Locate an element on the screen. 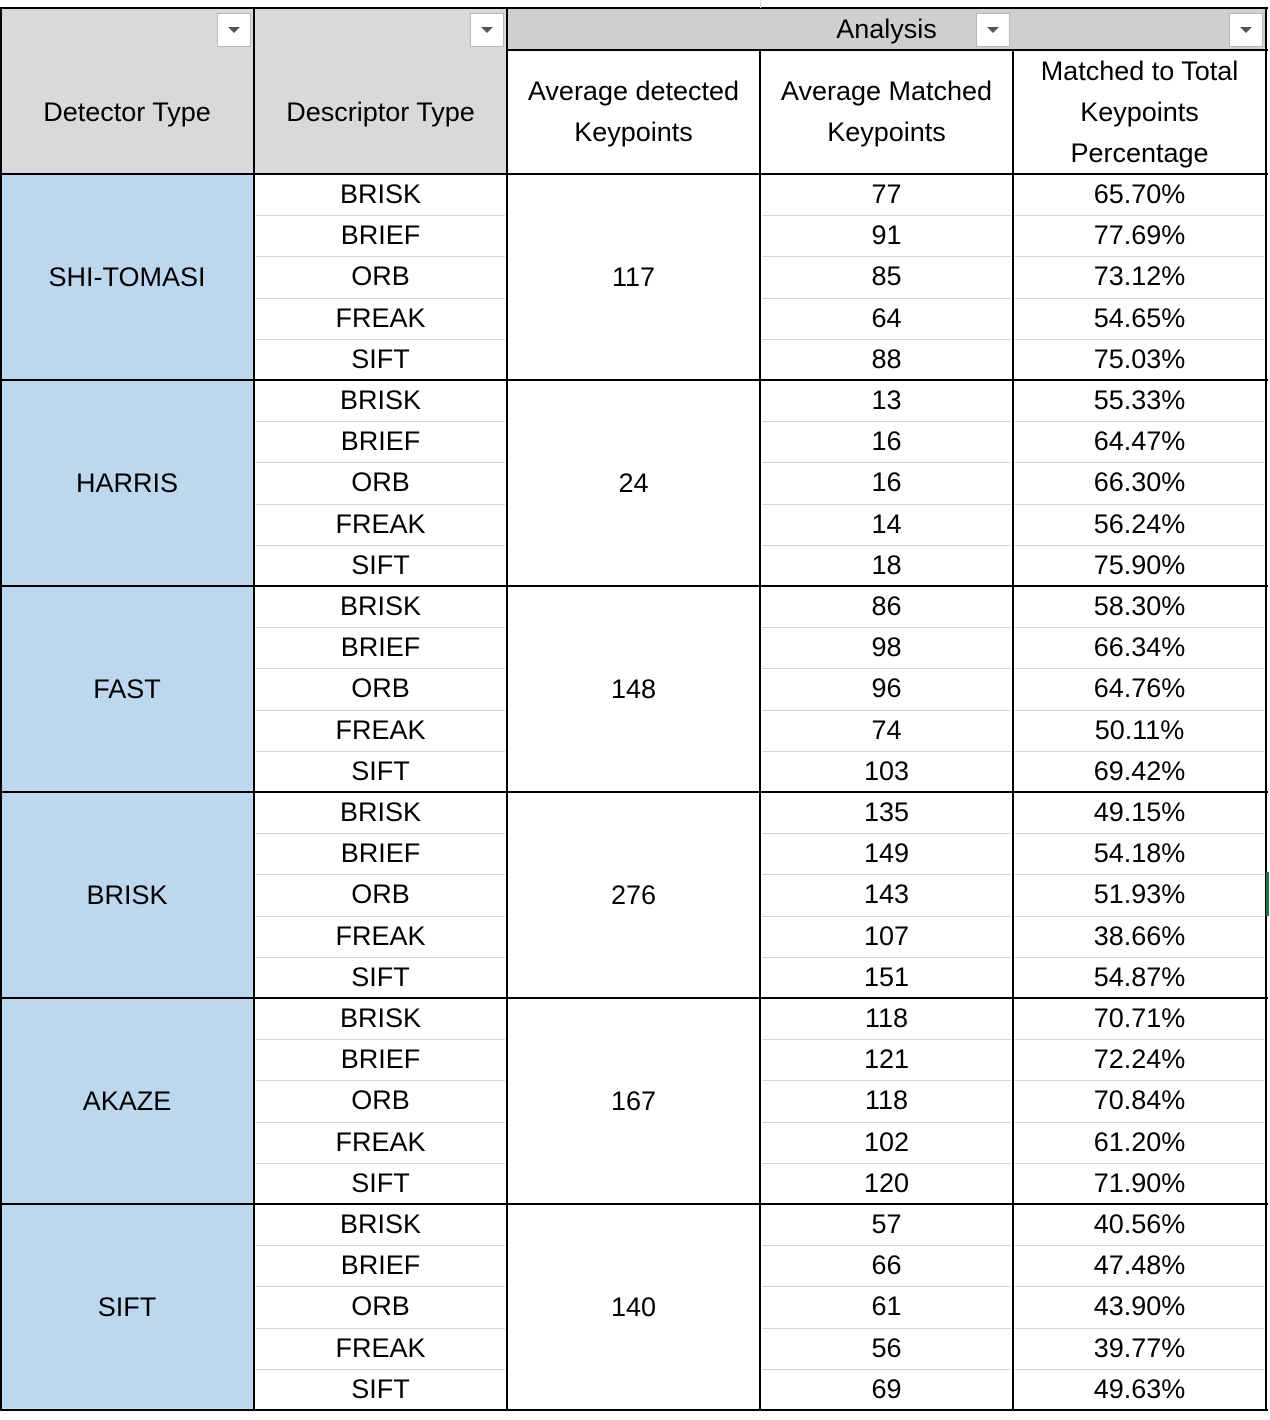  avg-matched-cell: 13 is located at coordinates (886, 400).